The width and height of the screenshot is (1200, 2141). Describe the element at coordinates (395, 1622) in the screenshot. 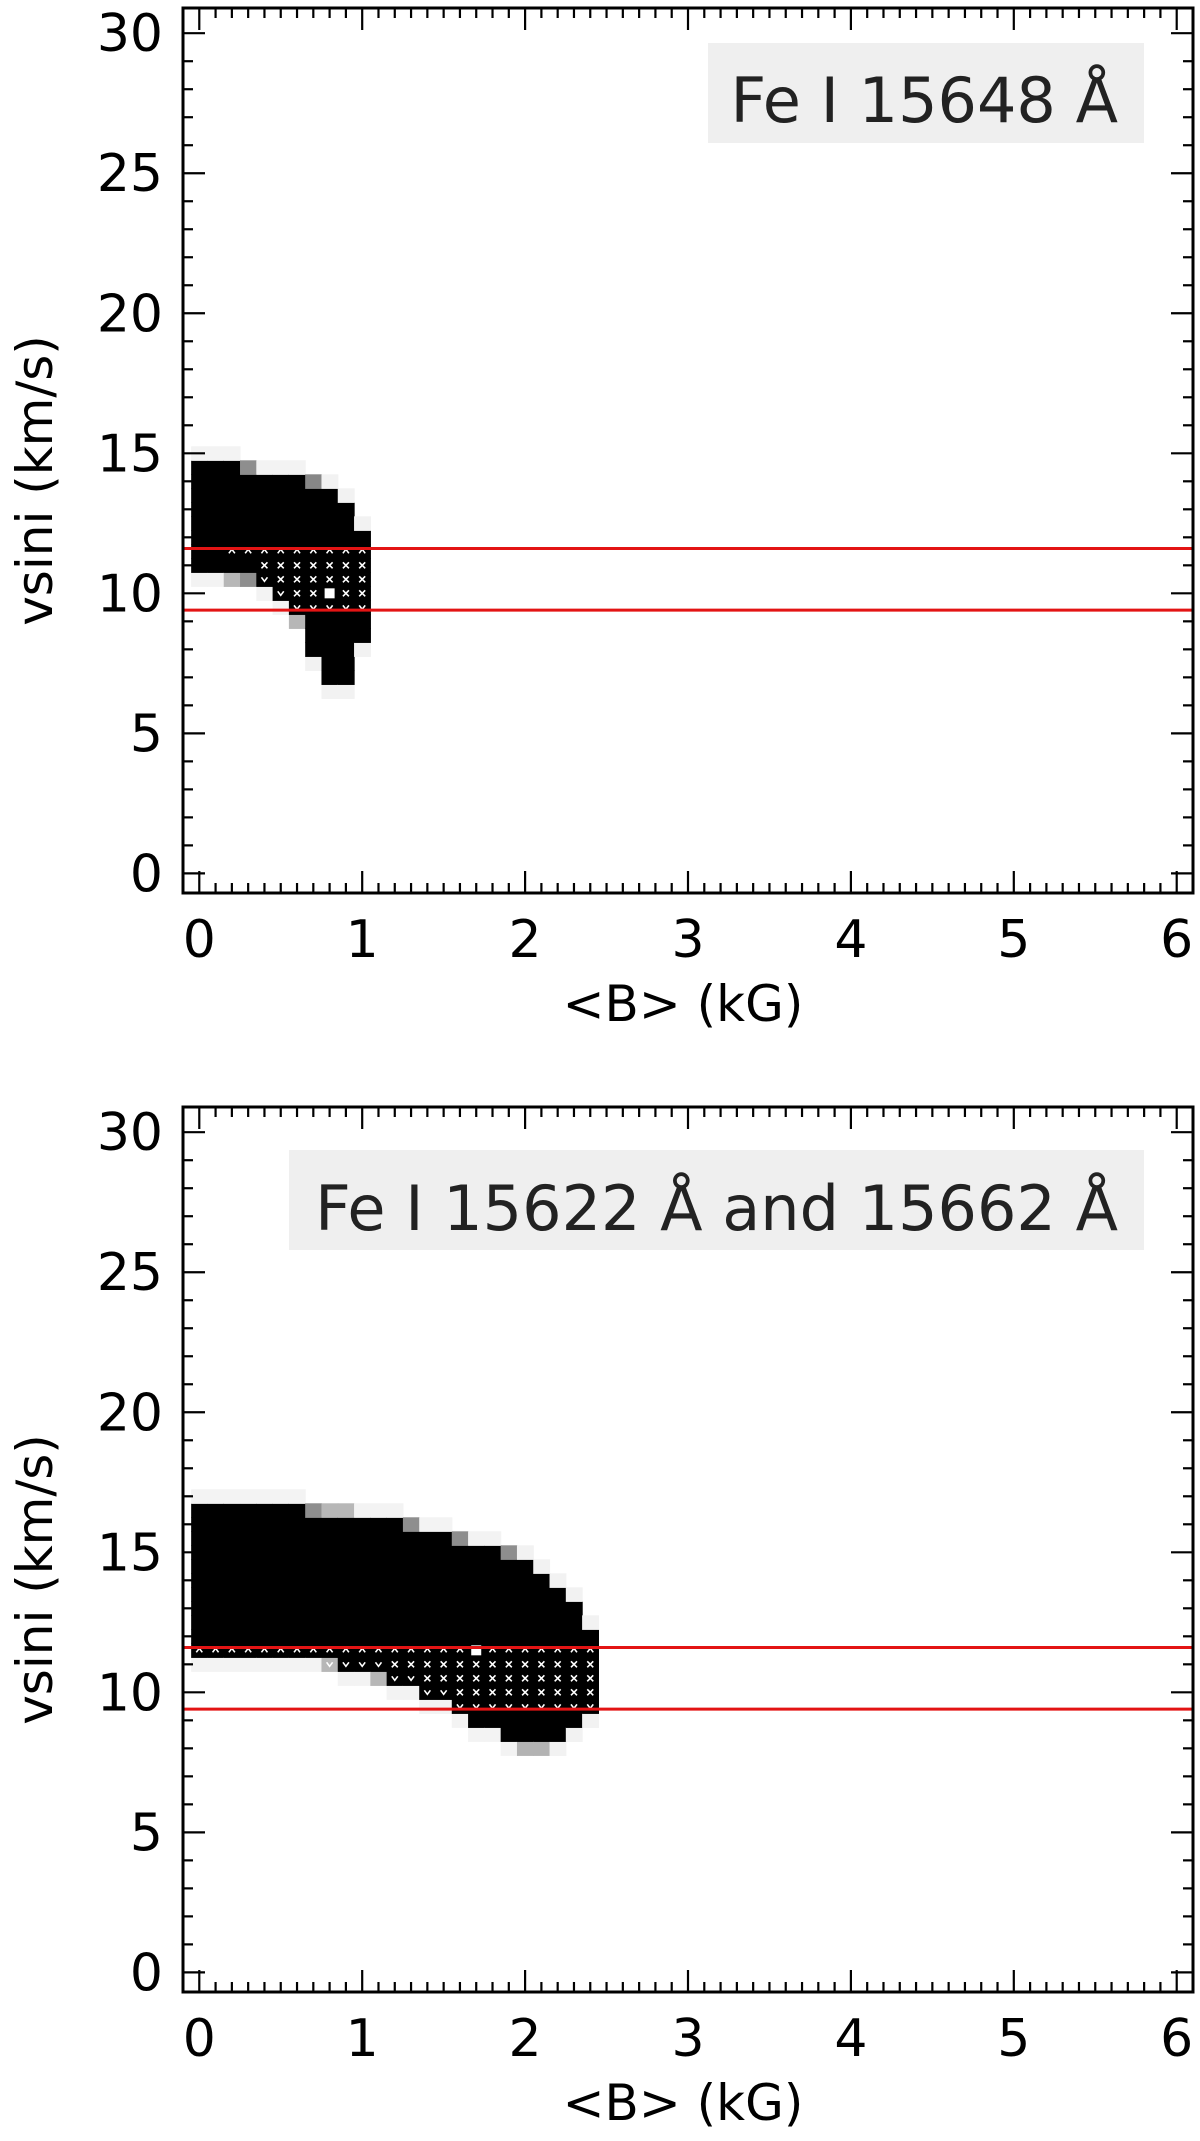

I see `heatmap-cells` at that location.